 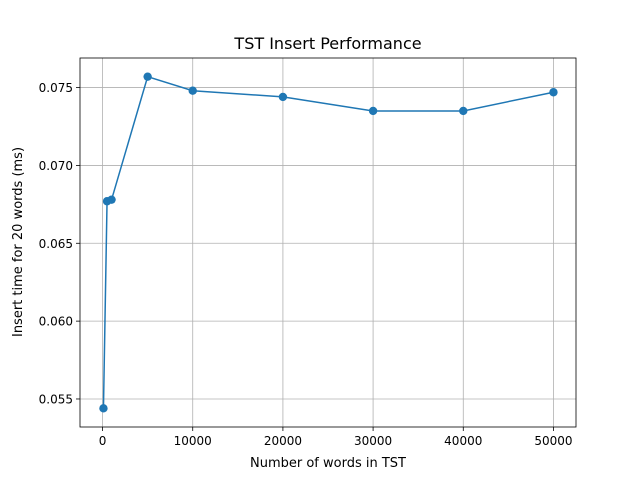 What do you see at coordinates (553, 441) in the screenshot?
I see `x-tick-label: 50000` at bounding box center [553, 441].